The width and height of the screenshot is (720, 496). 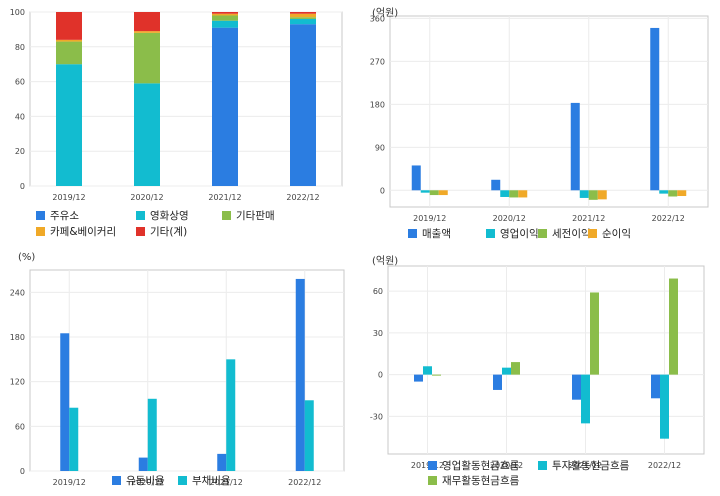 I want to click on legend-item: 재무활동현금흐름, so click(x=473, y=480).